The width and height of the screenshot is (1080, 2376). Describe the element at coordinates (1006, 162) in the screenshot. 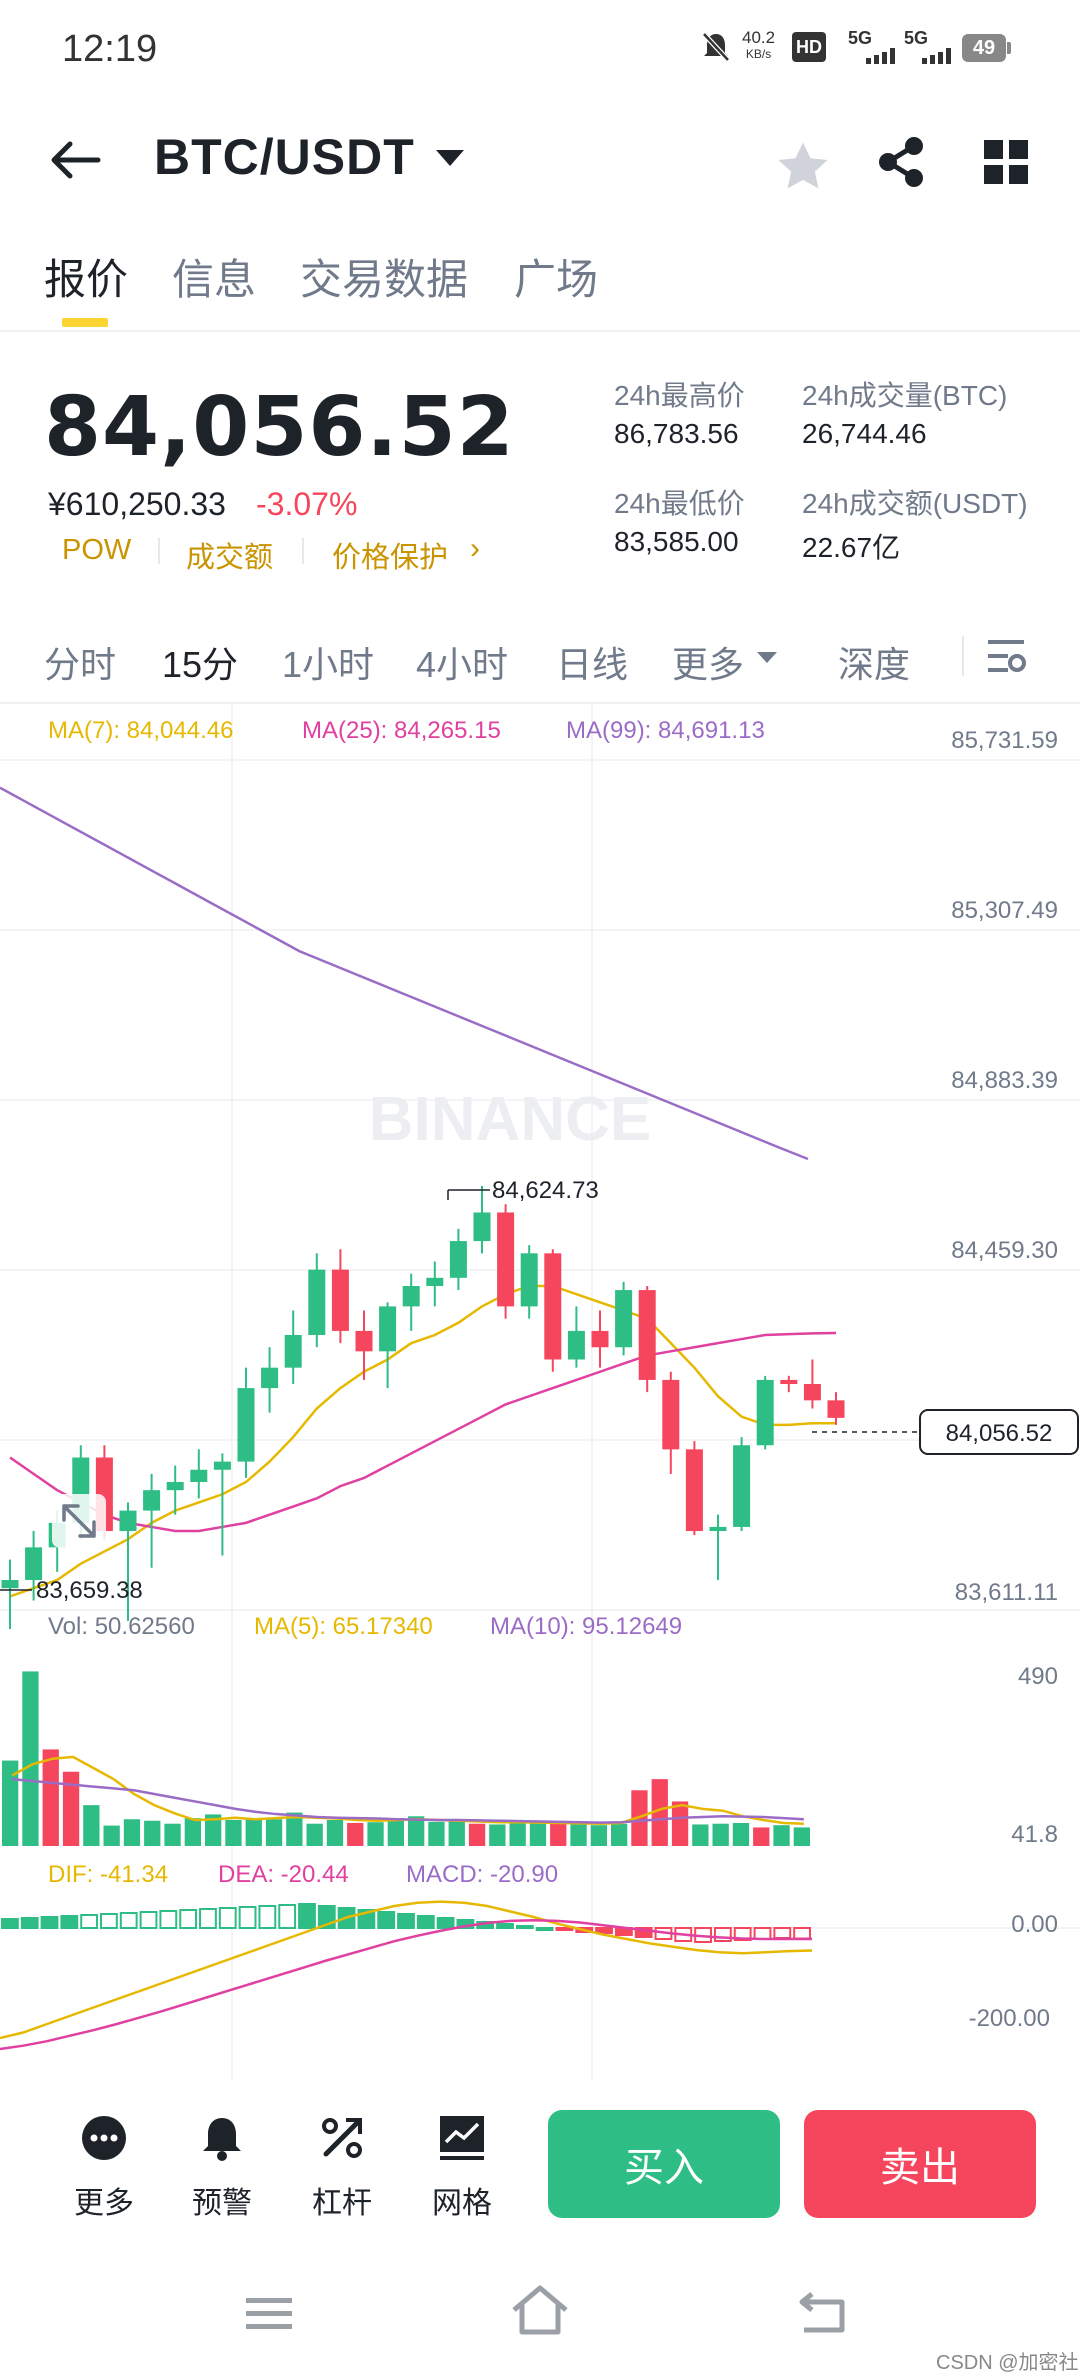

I see `layout-grid-icon` at that location.